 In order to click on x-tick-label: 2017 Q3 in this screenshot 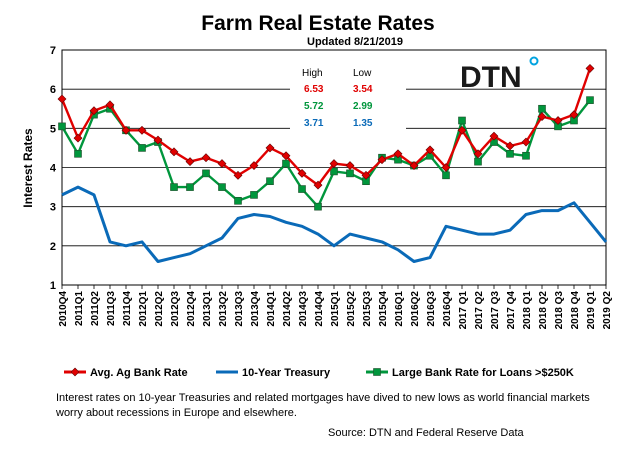, I will do `click(495, 310)`.